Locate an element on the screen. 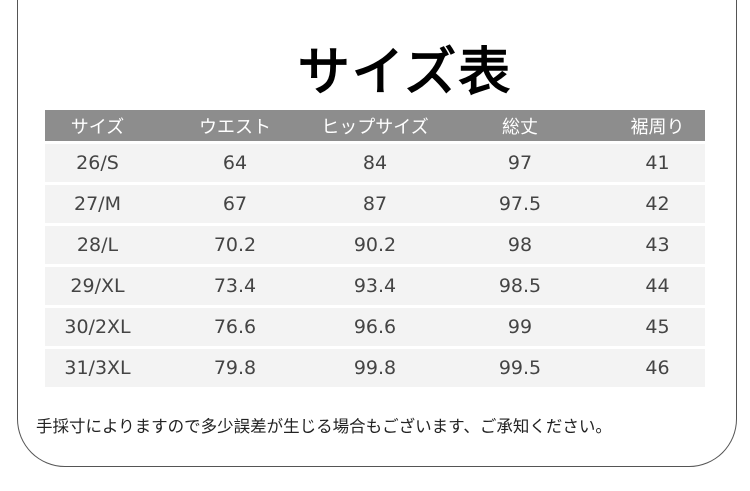 The width and height of the screenshot is (750, 491). table-cell: 27/M is located at coordinates (97, 204).